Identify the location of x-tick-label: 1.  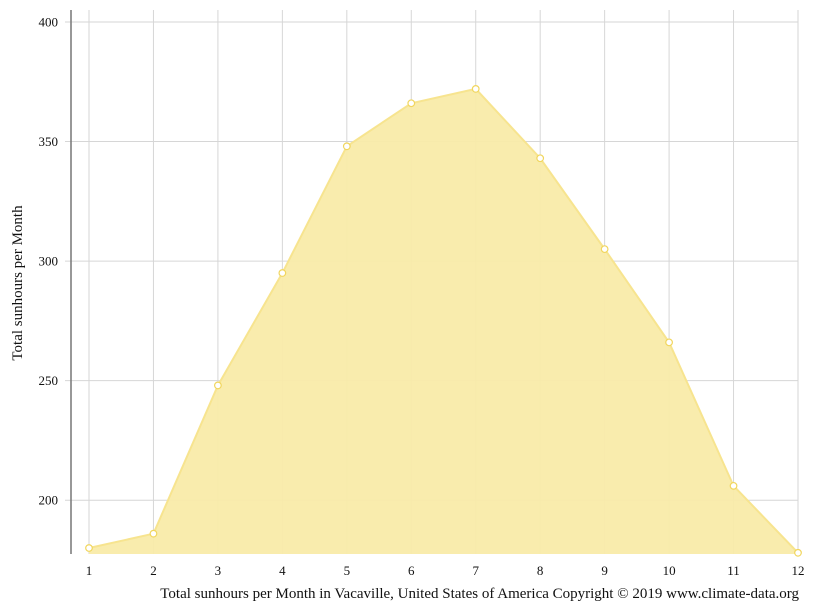
(89, 570).